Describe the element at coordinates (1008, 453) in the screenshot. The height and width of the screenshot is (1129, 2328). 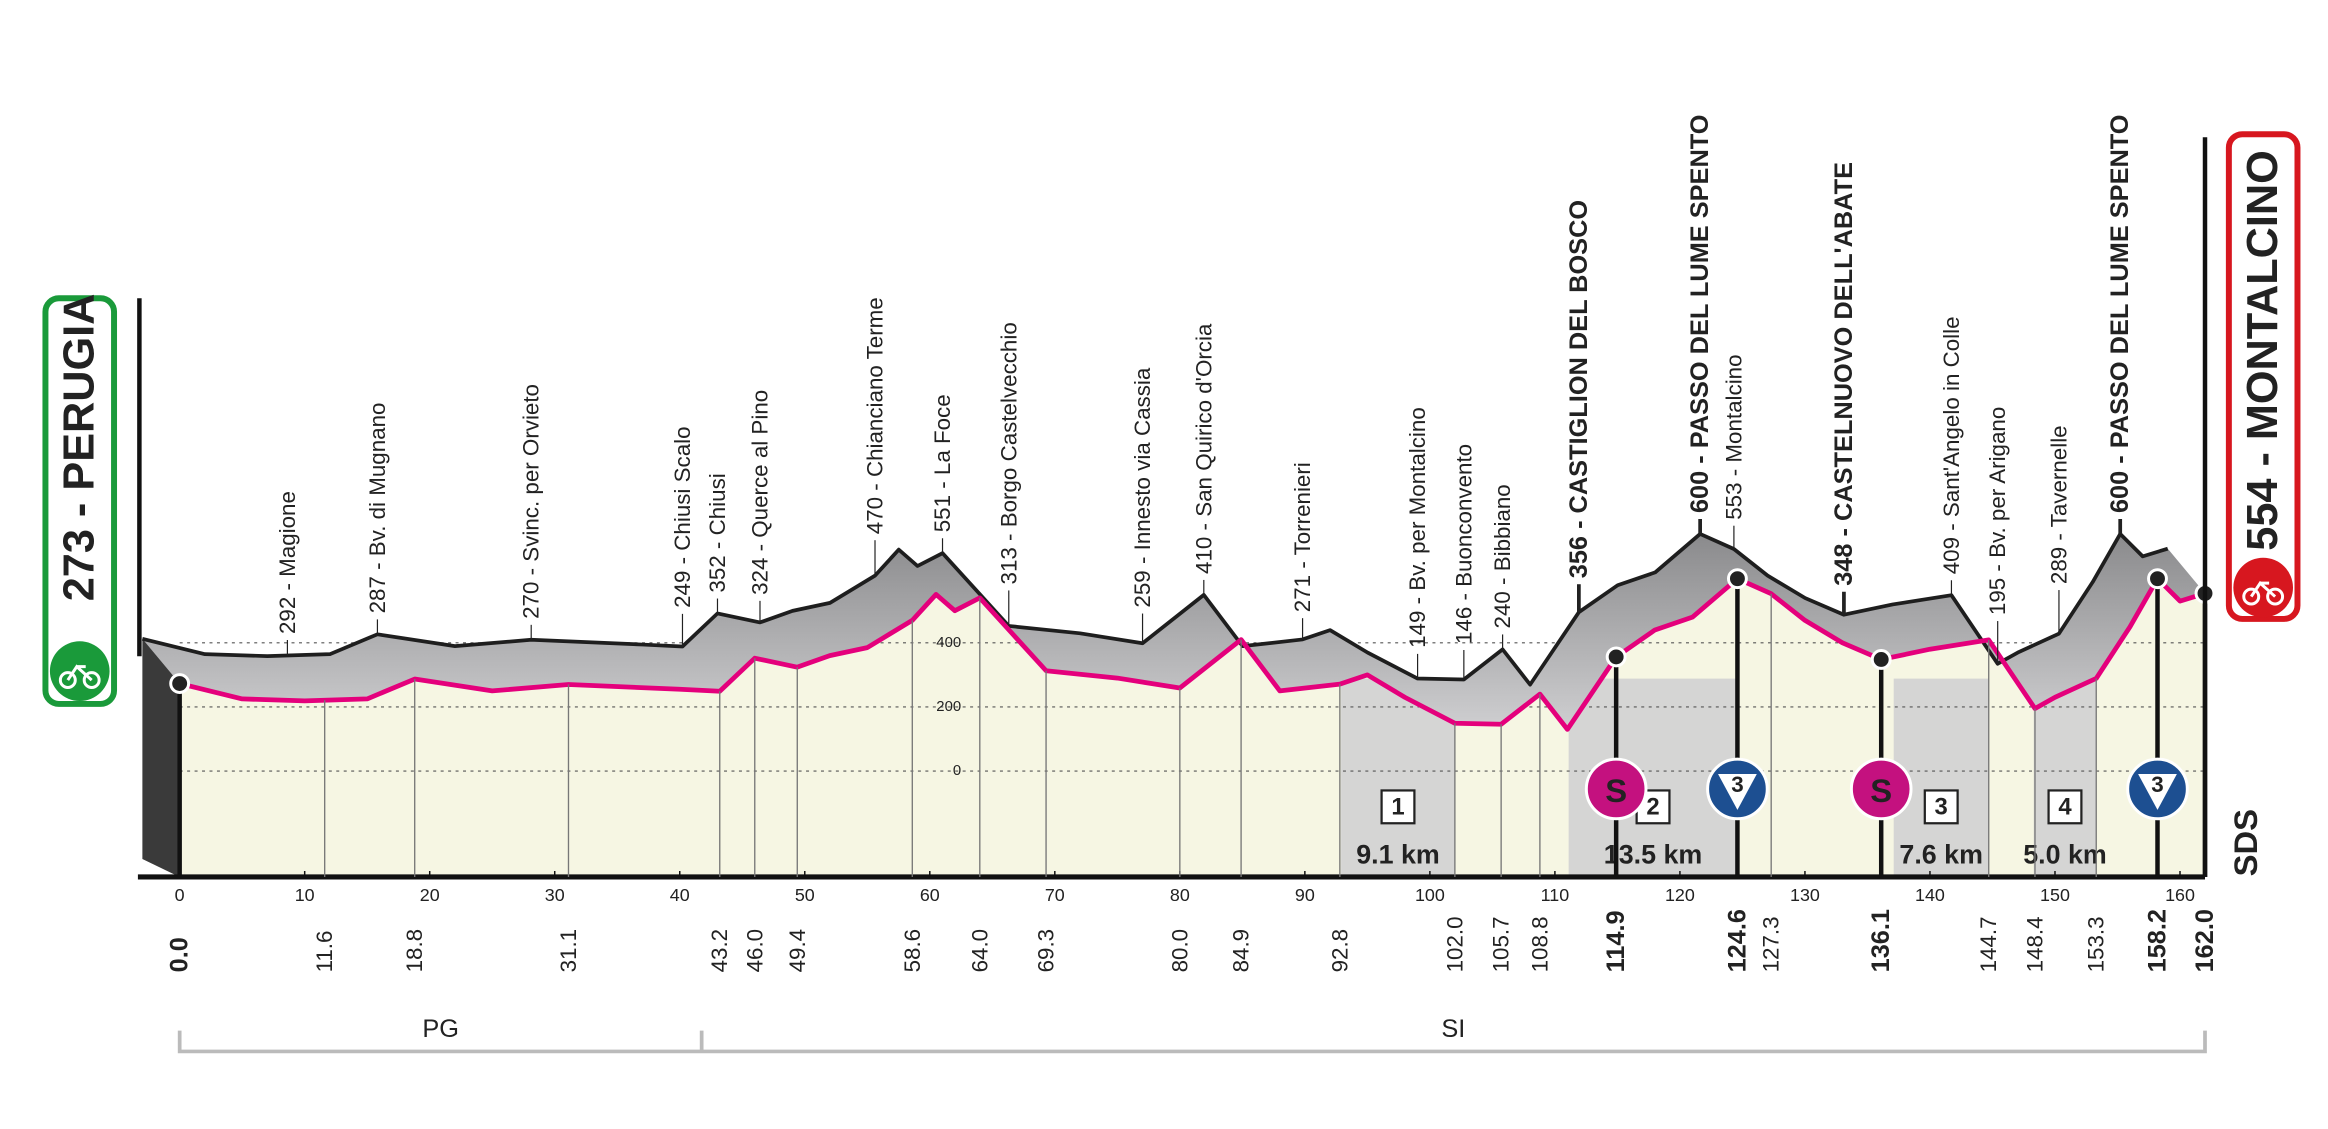
I see `waypoint-label: 313 - Borgo Castelvecchio` at that location.